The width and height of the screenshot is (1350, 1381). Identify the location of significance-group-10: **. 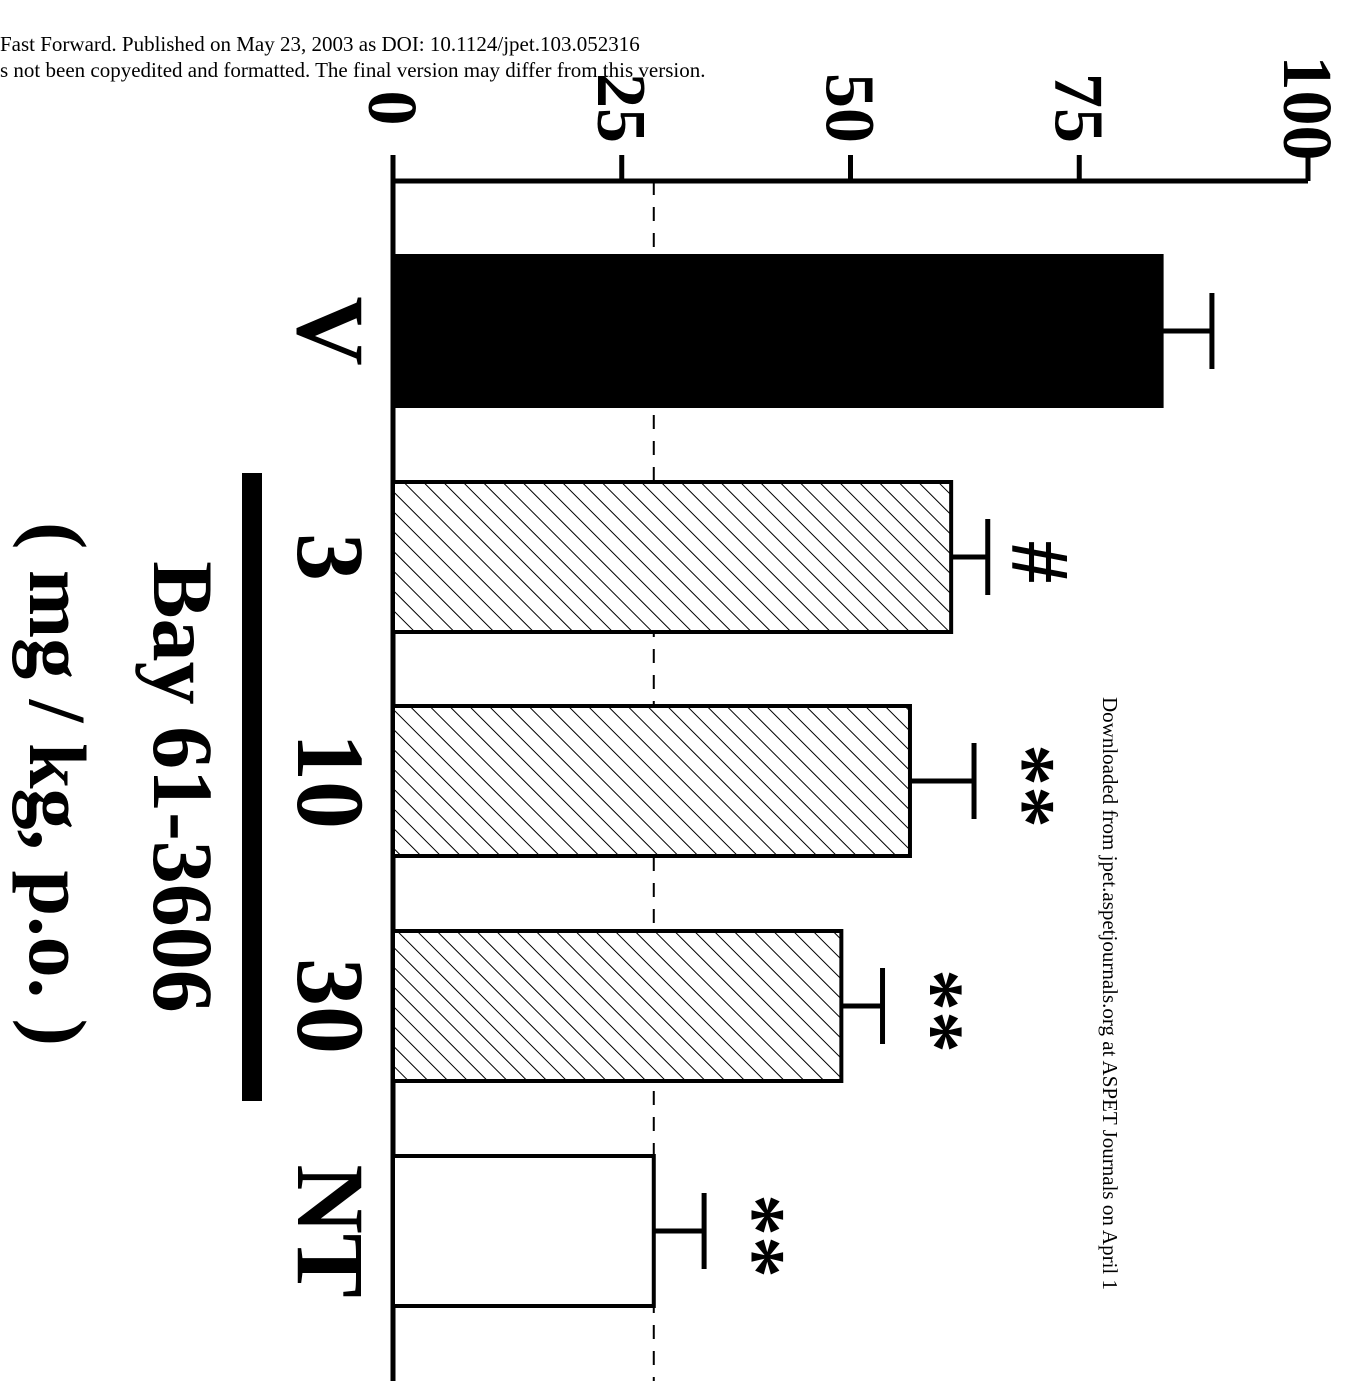
(1025, 786).